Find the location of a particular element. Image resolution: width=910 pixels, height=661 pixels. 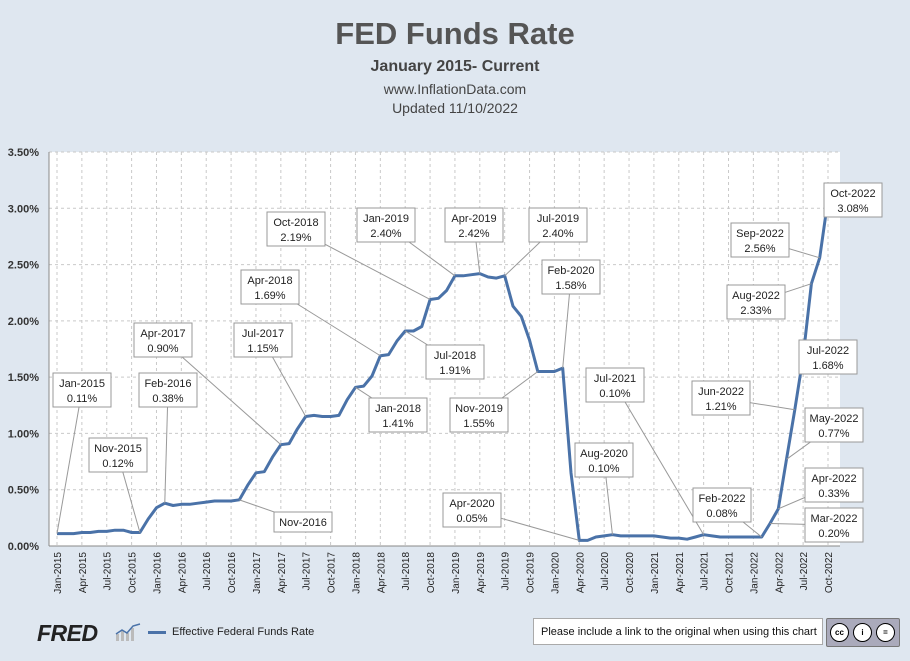

x-tick-label: Jul-2017 is located at coordinates (307, 571).